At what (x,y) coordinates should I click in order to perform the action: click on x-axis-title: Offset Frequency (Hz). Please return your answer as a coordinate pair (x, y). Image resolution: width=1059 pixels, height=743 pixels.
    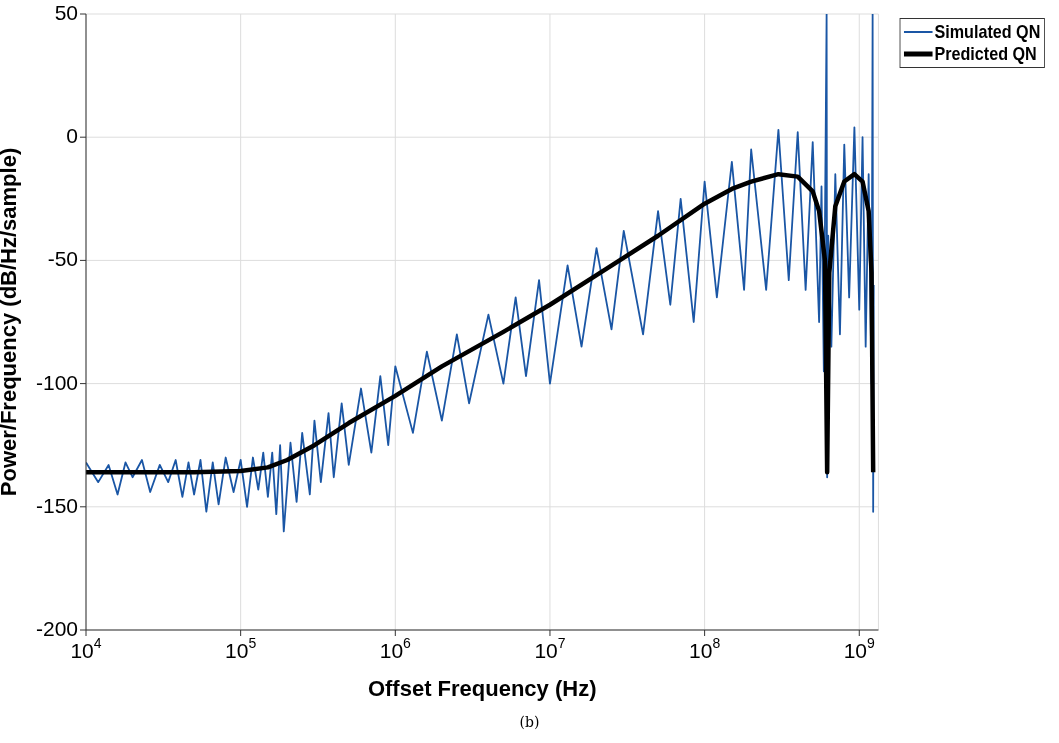
    Looking at the image, I should click on (482, 688).